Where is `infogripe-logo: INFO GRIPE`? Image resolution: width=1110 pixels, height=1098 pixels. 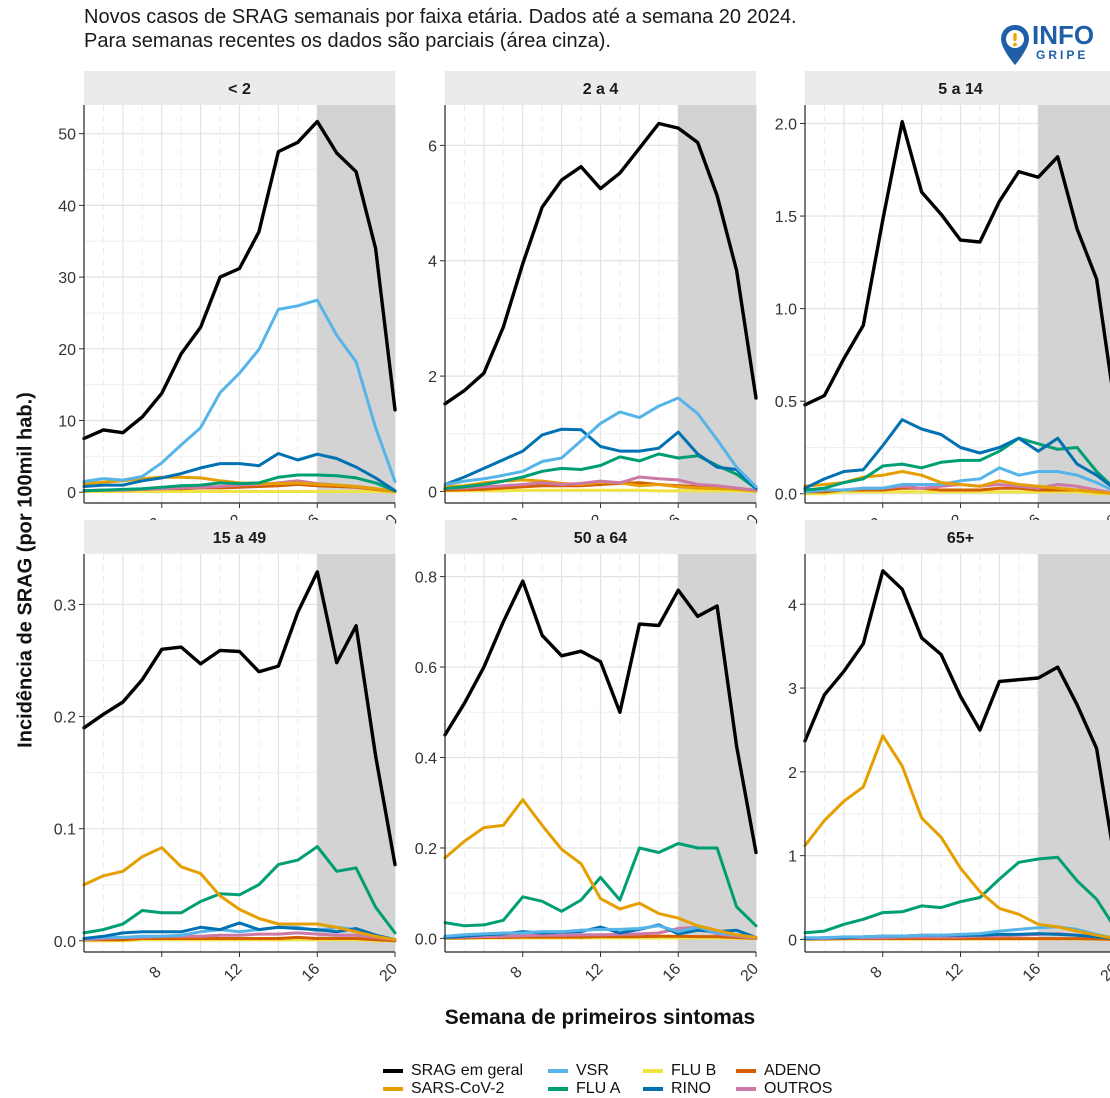 infogripe-logo: INFO GRIPE is located at coordinates (1052, 46).